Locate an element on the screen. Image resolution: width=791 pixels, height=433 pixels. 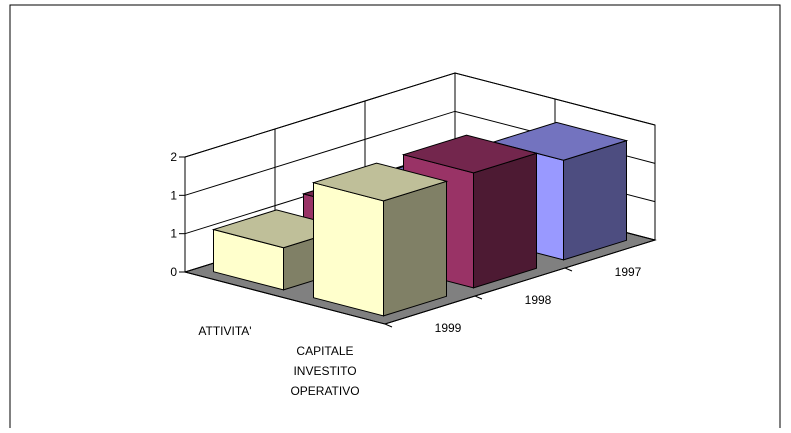
x-tick-label-line: CAPITALE is located at coordinates (324, 351).